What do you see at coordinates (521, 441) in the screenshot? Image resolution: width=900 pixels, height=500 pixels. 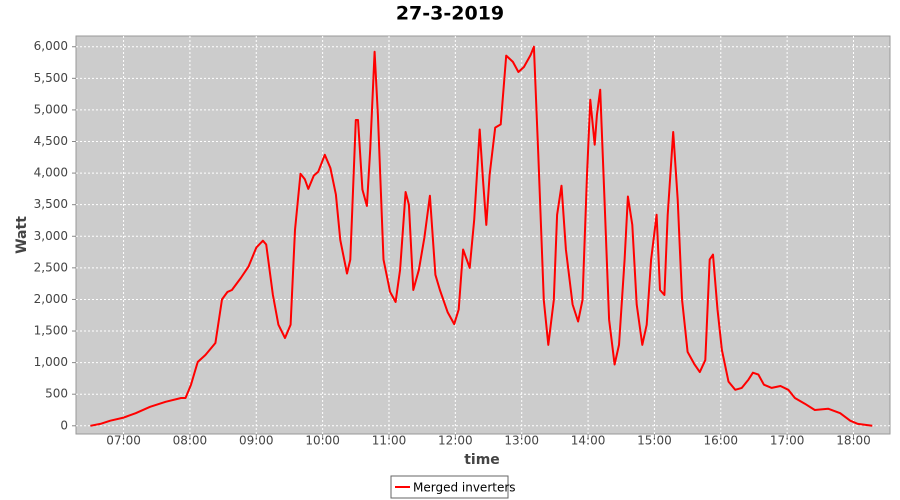 I see `x-tick-label: 13:00` at bounding box center [521, 441].